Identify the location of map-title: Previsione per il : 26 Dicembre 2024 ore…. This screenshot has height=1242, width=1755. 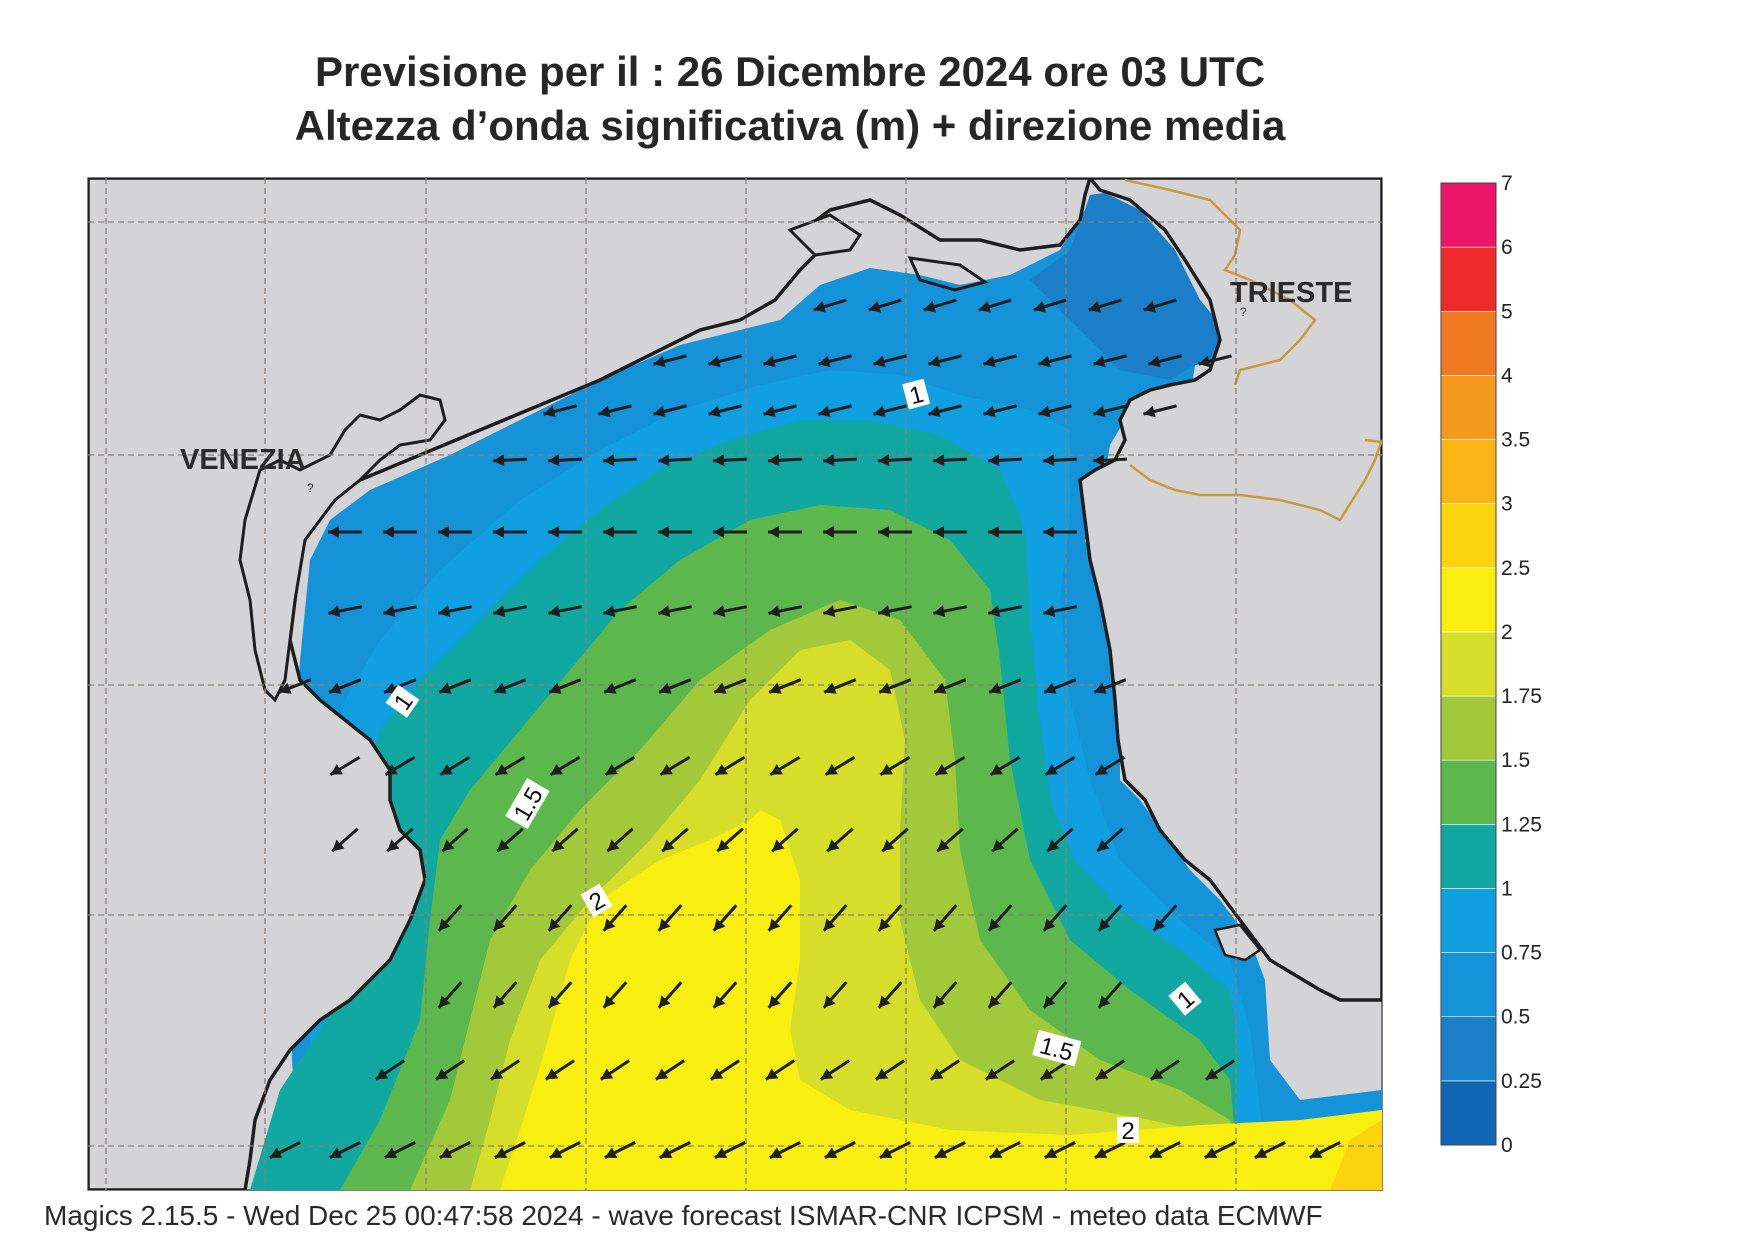
(790, 71).